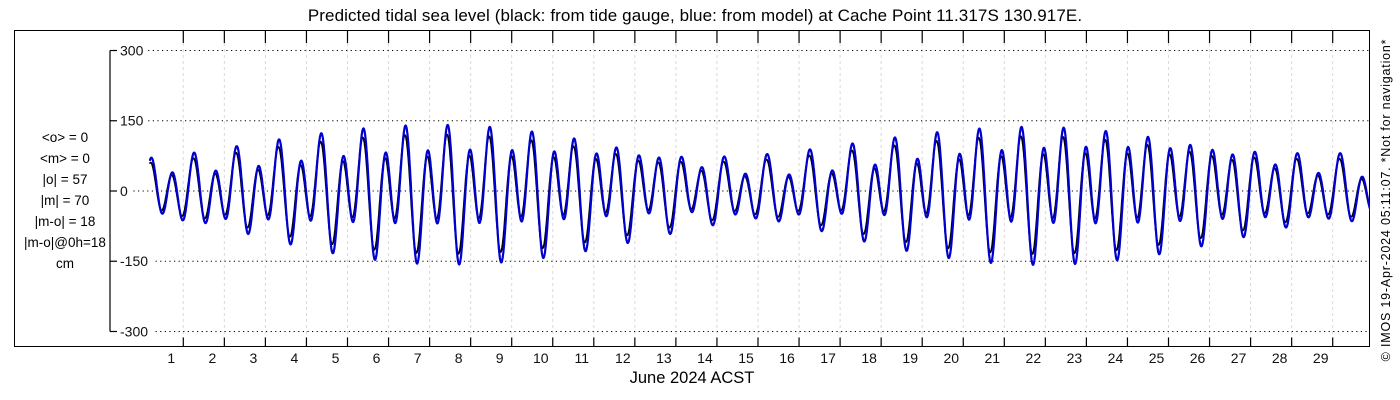  What do you see at coordinates (65, 263) in the screenshot?
I see `stats-units: cm` at bounding box center [65, 263].